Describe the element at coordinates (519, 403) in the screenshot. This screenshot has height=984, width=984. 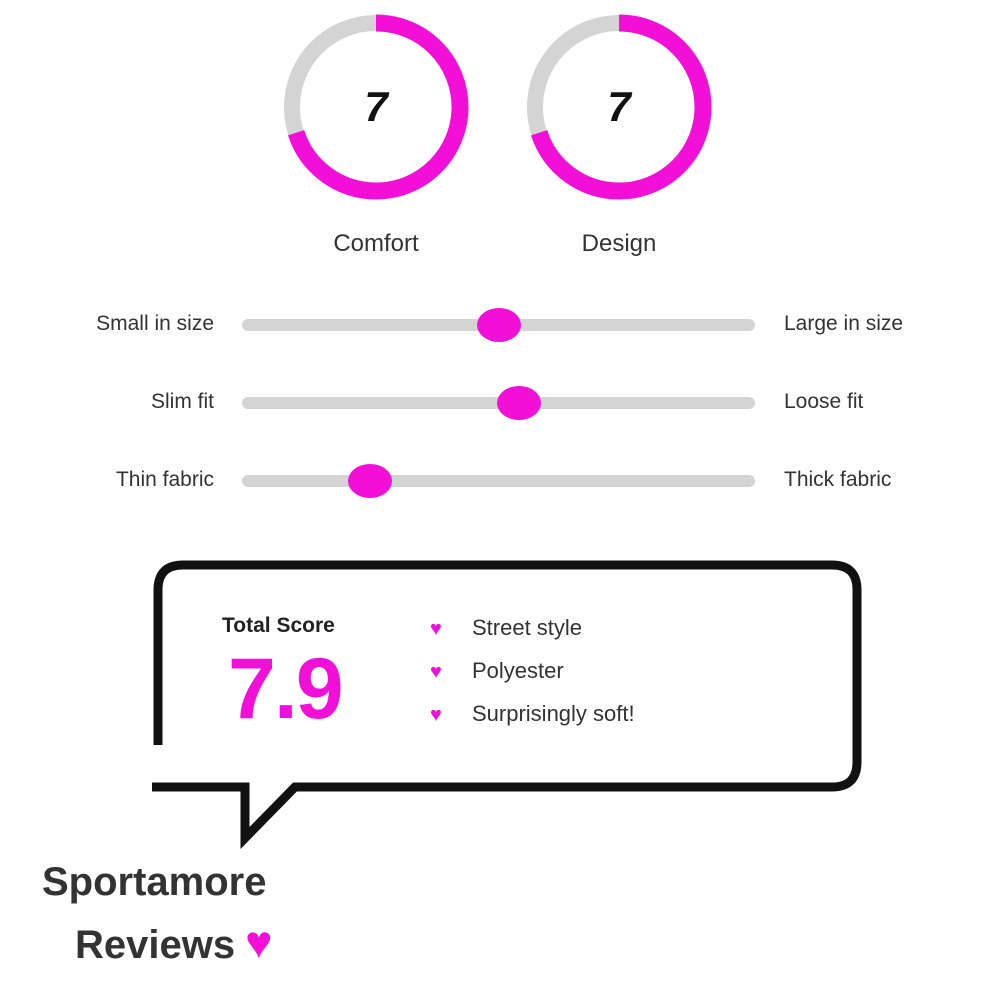
I see `fit-slider-thumb` at that location.